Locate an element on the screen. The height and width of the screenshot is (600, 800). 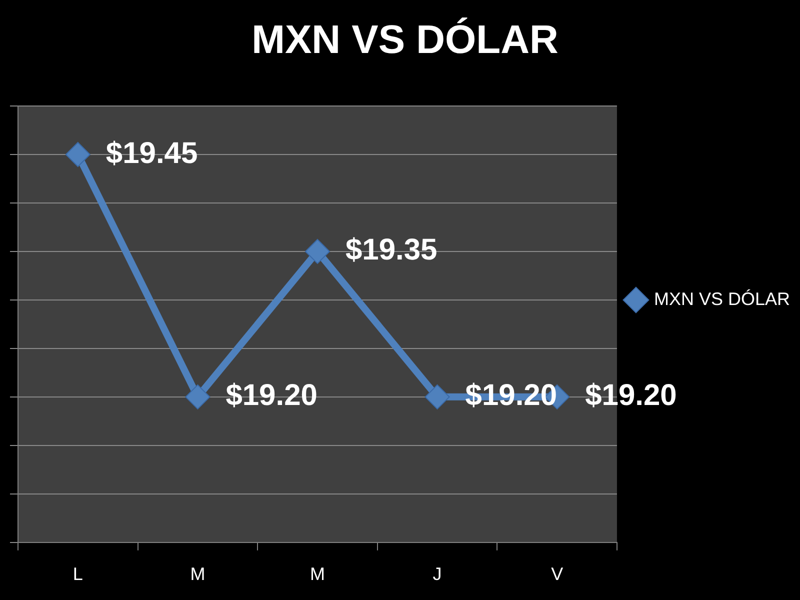
x-tick-label: V is located at coordinates (557, 574).